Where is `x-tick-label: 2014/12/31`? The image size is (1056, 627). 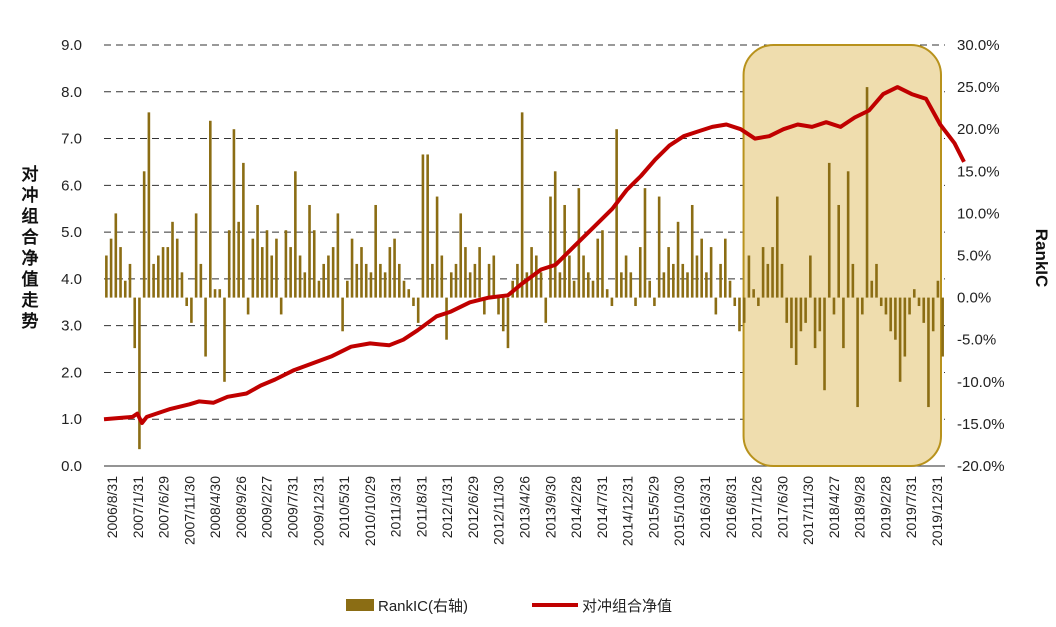 x-tick-label: 2014/12/31 is located at coordinates (628, 511).